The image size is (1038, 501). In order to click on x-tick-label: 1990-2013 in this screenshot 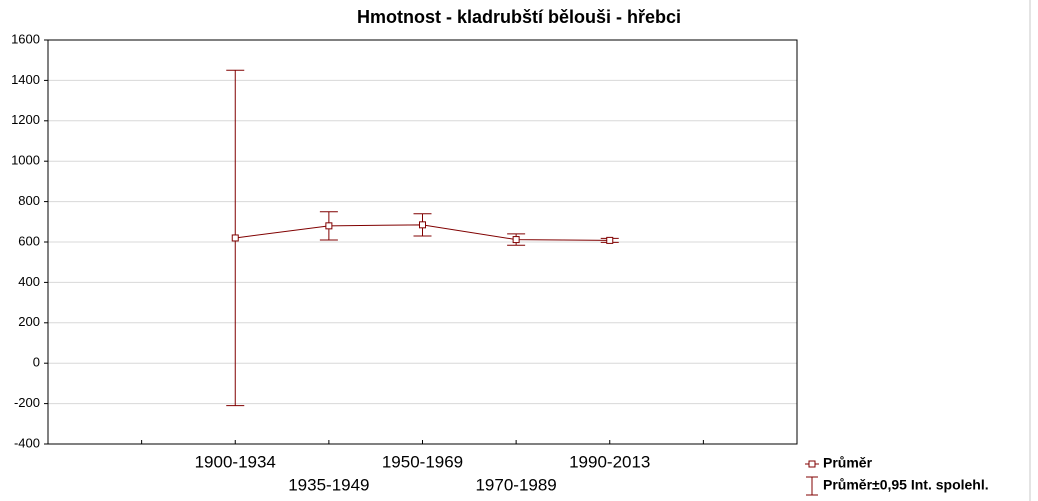, I will do `click(609, 461)`.